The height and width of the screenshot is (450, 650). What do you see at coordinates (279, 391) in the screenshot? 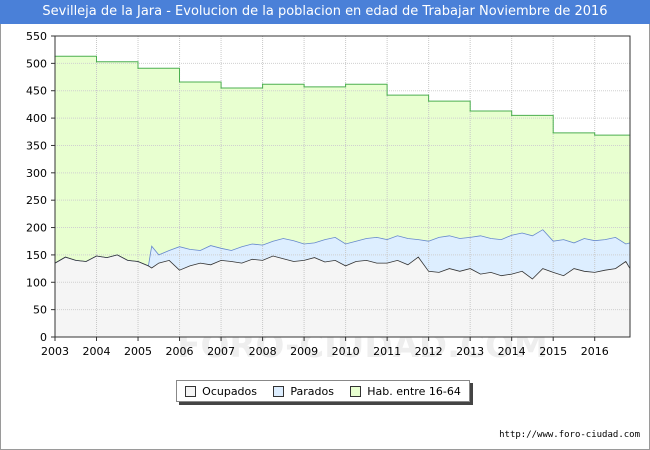
I see `legend-swatch-parados` at bounding box center [279, 391].